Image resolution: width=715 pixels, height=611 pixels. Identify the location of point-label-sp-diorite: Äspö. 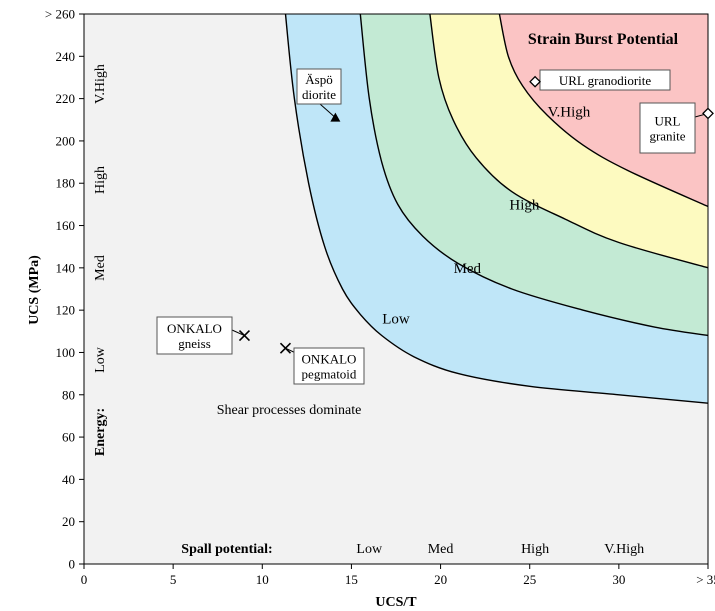
(318, 79).